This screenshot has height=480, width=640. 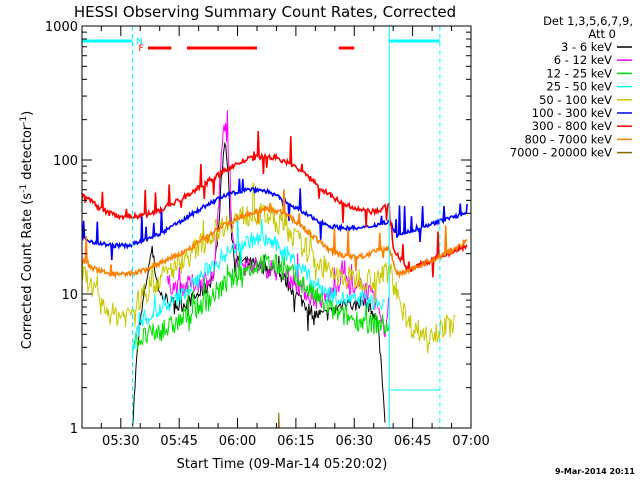 I want to click on y-axis-label-sup-2: -1, so click(x=24, y=120).